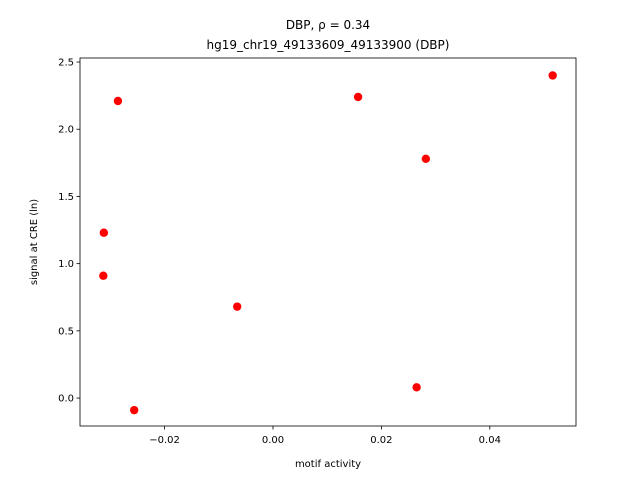 Image resolution: width=640 pixels, height=484 pixels. What do you see at coordinates (273, 440) in the screenshot?
I see `x-tick-label: 0.00` at bounding box center [273, 440].